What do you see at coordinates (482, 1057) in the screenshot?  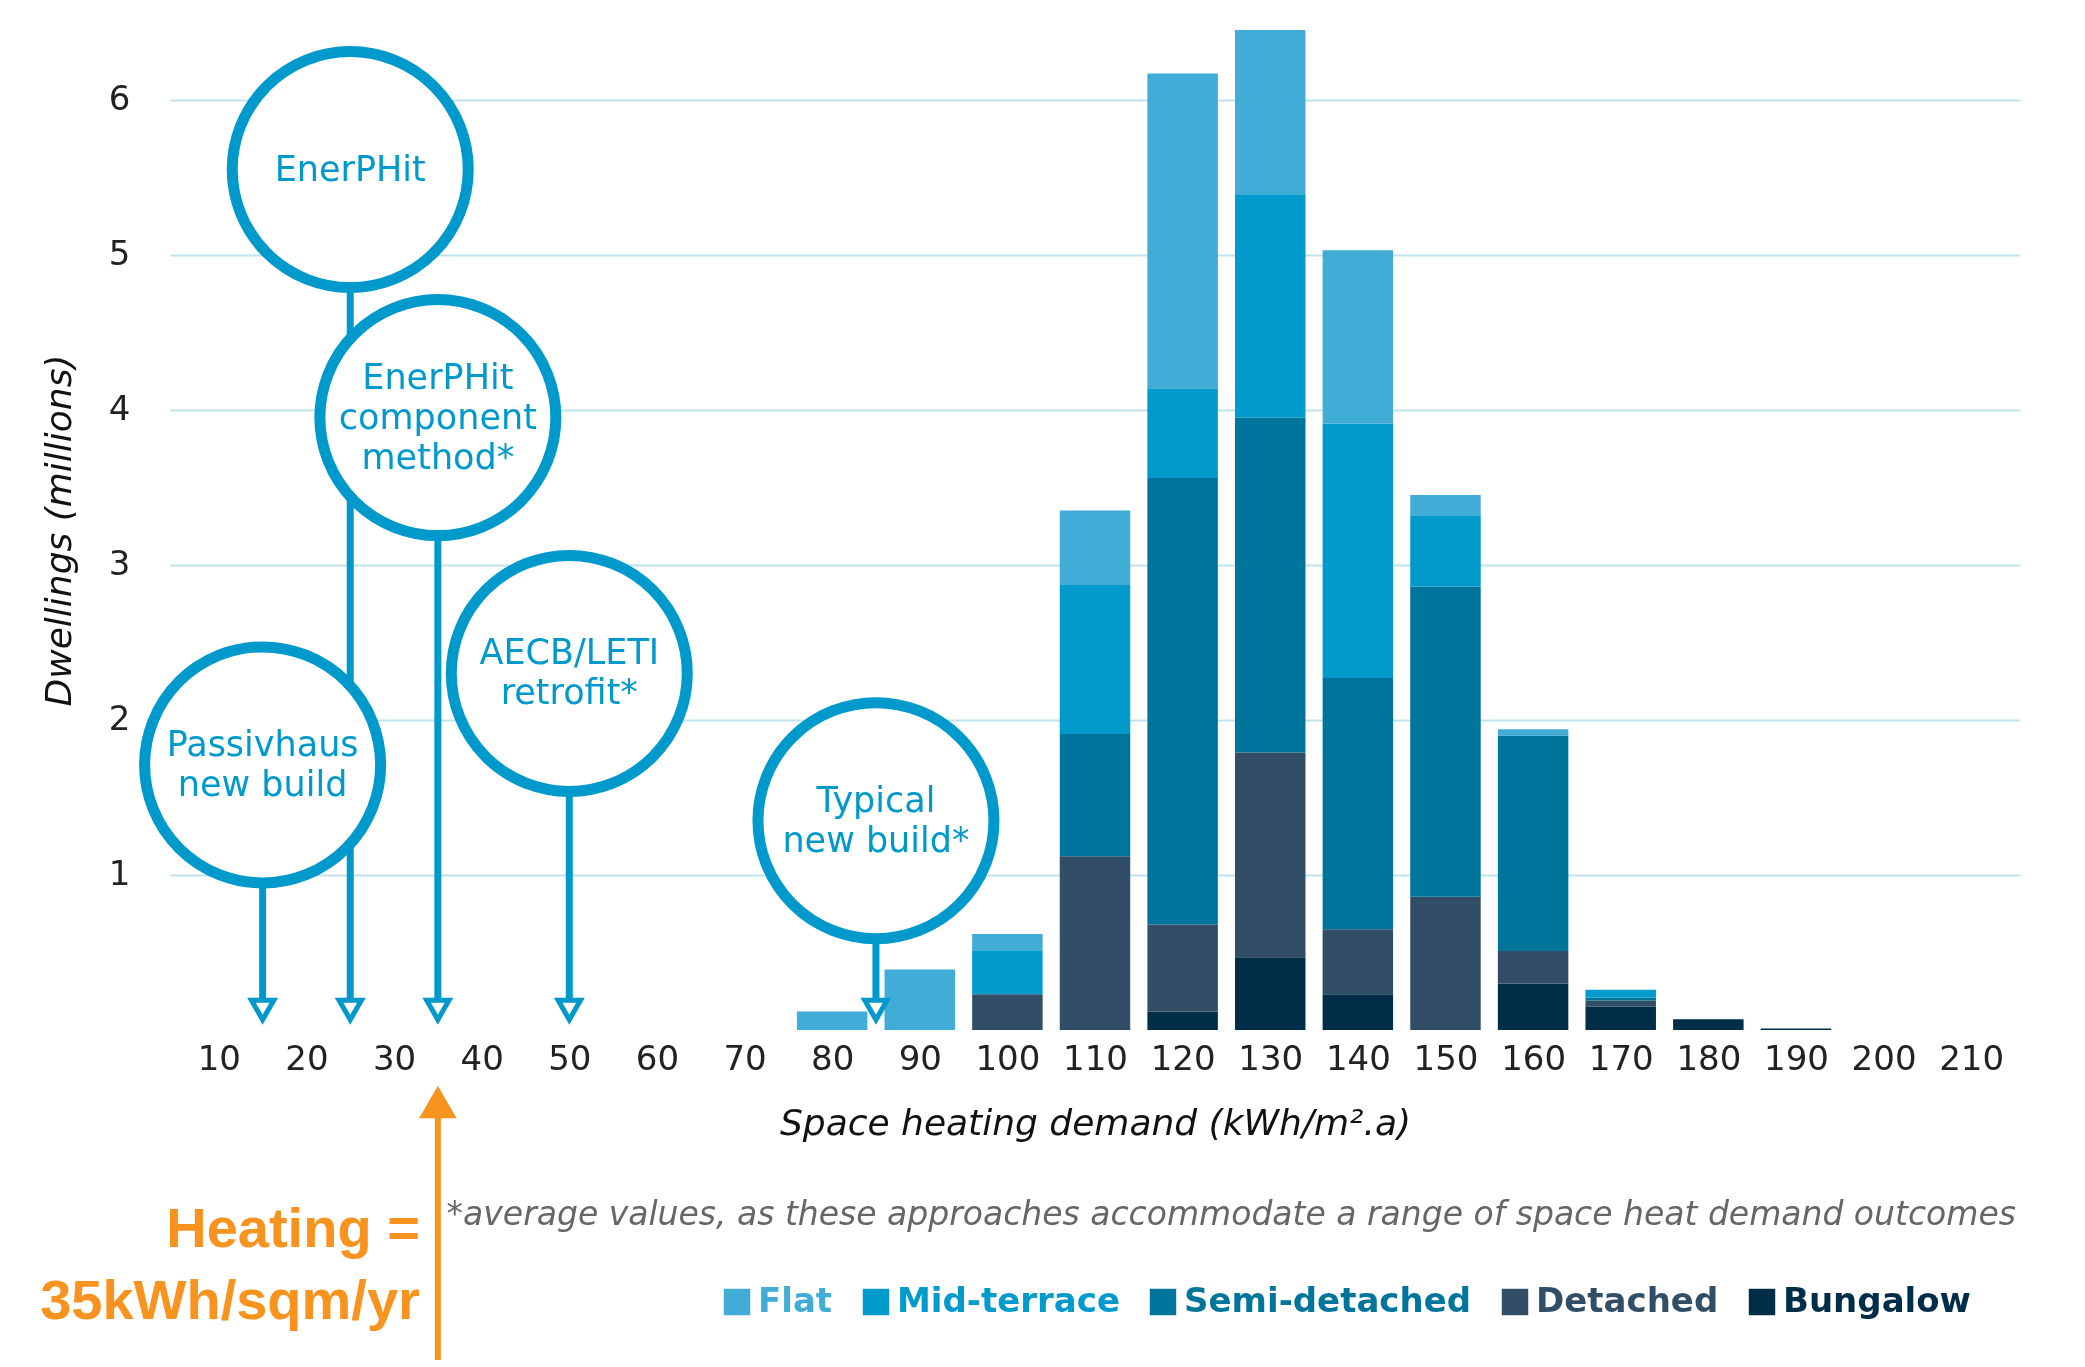 I see `x-tick-label: 40` at bounding box center [482, 1057].